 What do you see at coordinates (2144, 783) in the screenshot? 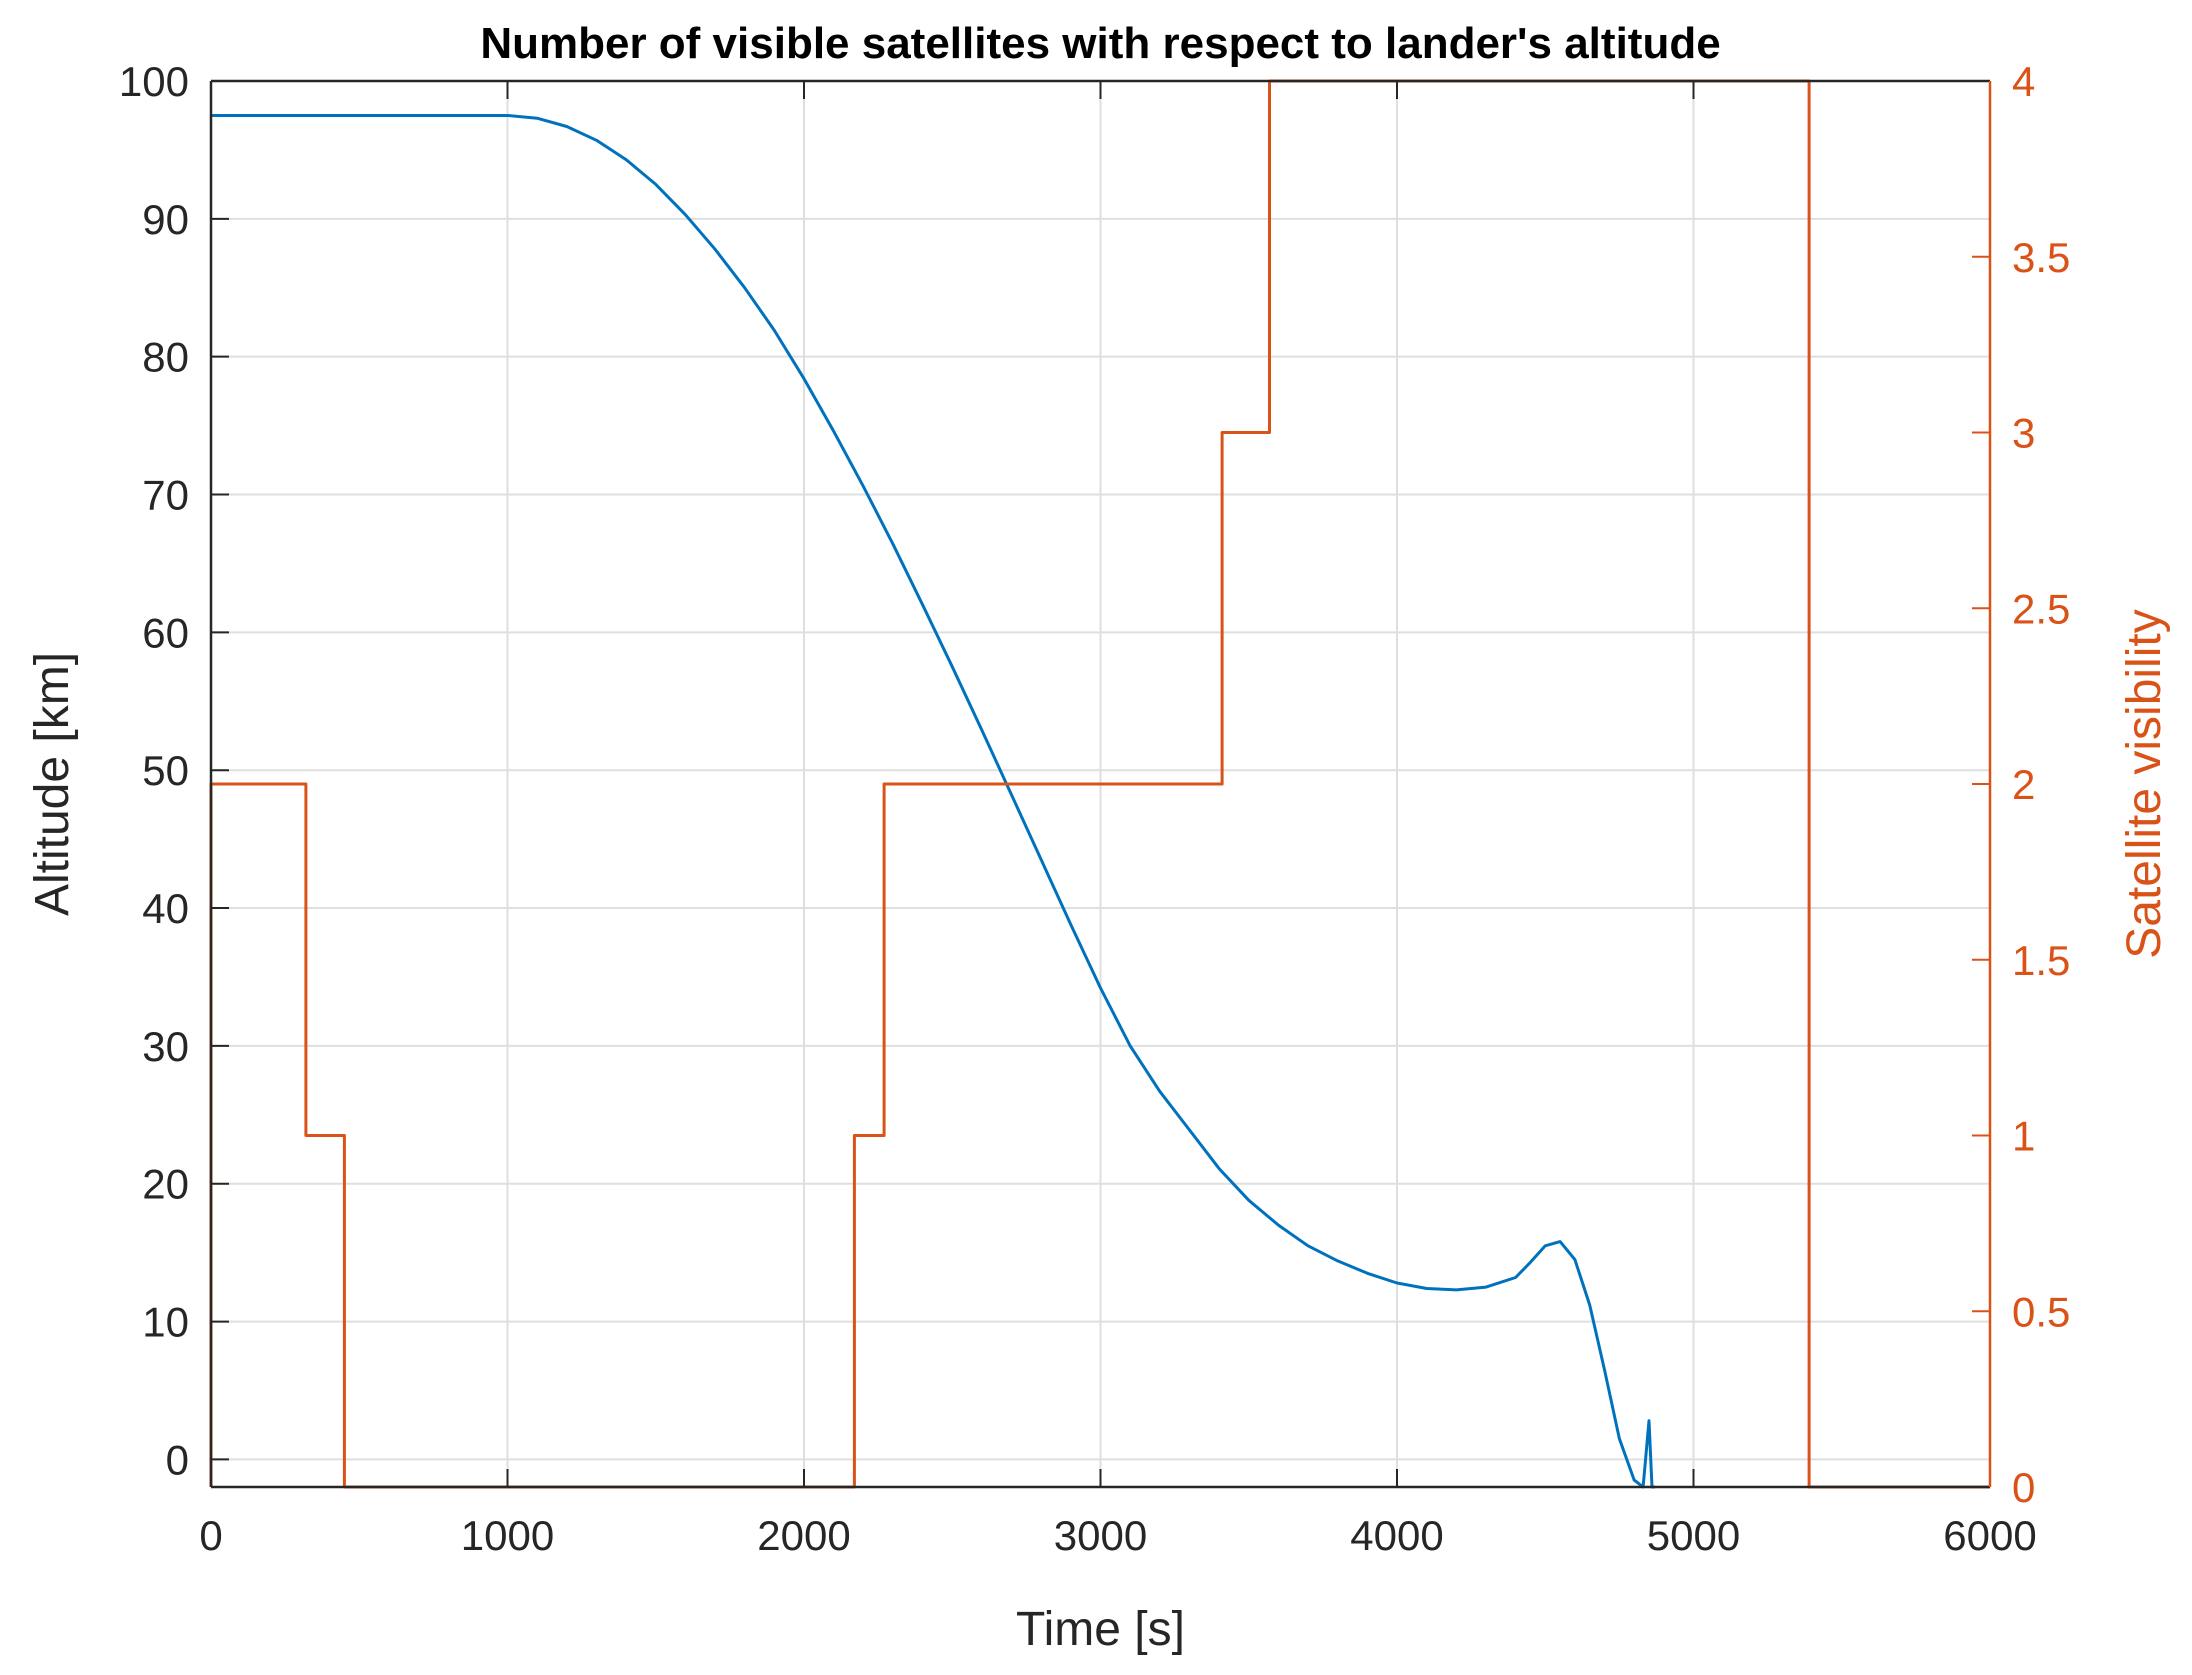
I see `y-axis-right-label: Satellite visibility` at bounding box center [2144, 783].